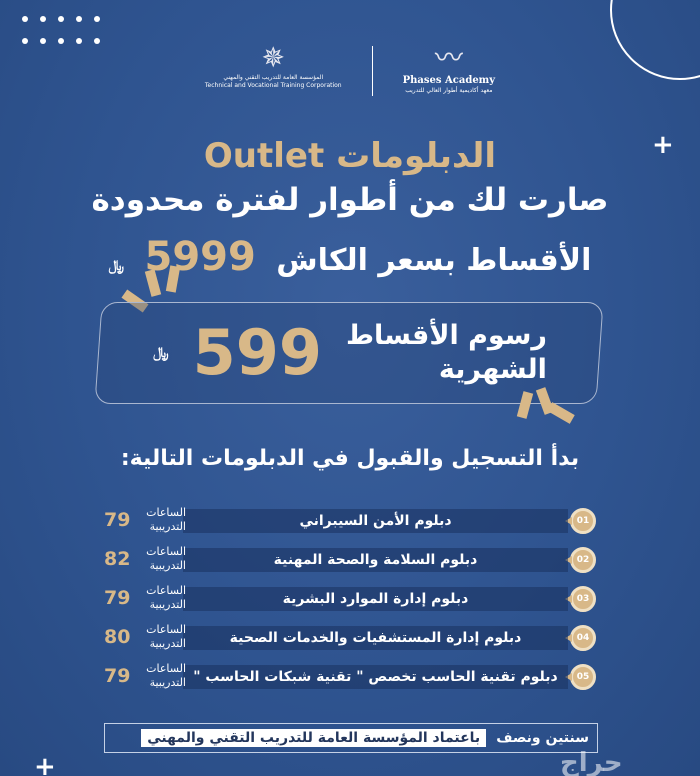 This screenshot has width=700, height=776. I want to click on phases-name-ar: معهد أكاديمية أطوار العالي للتدريب, so click(449, 90).